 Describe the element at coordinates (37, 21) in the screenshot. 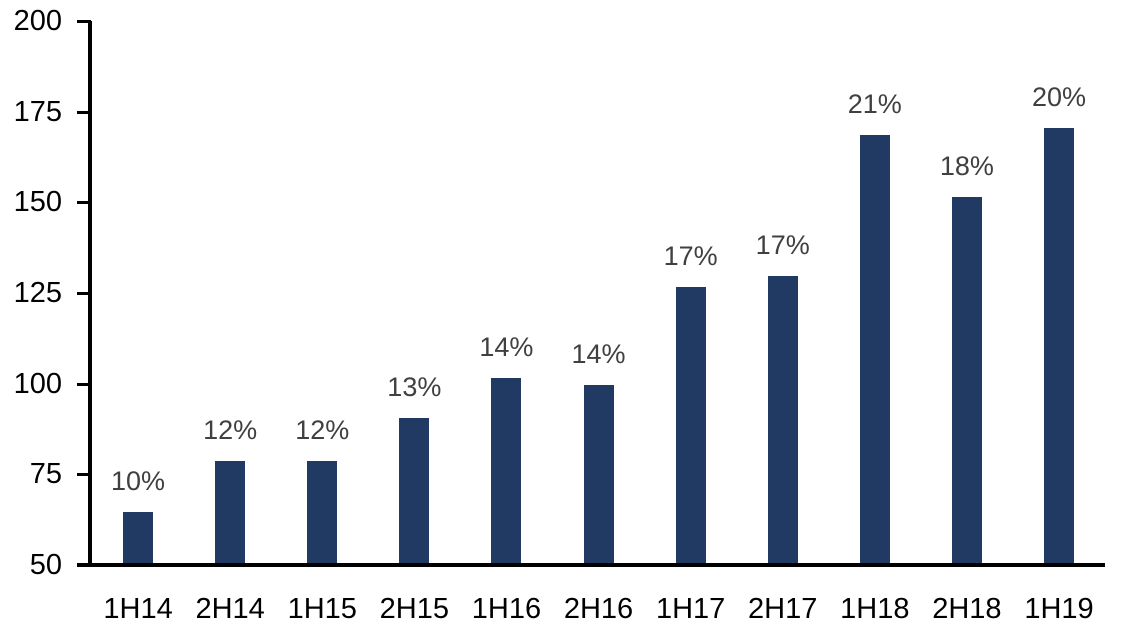

I see `y-axis-tick-label: 200` at that location.